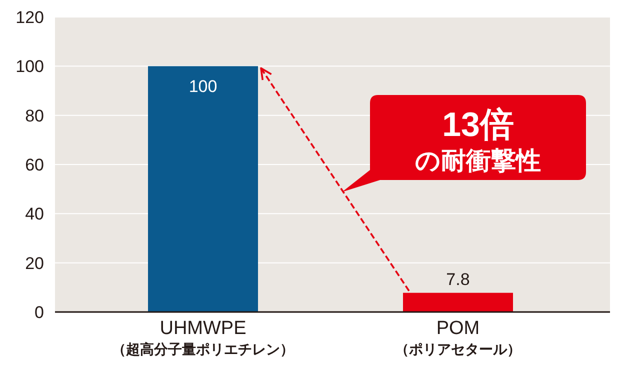 This screenshot has width=640, height=380. Describe the element at coordinates (478, 125) in the screenshot. I see `annotation: 13倍` at that location.